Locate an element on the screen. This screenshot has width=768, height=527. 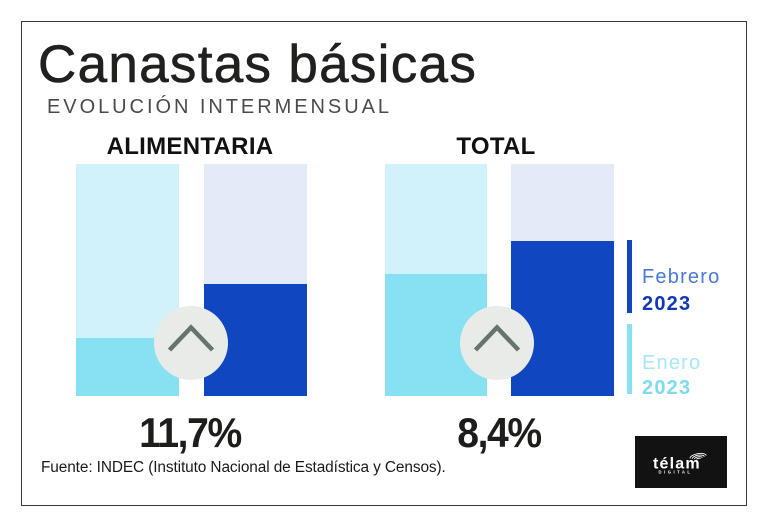
svg-text: télam is located at coordinates (677, 463).